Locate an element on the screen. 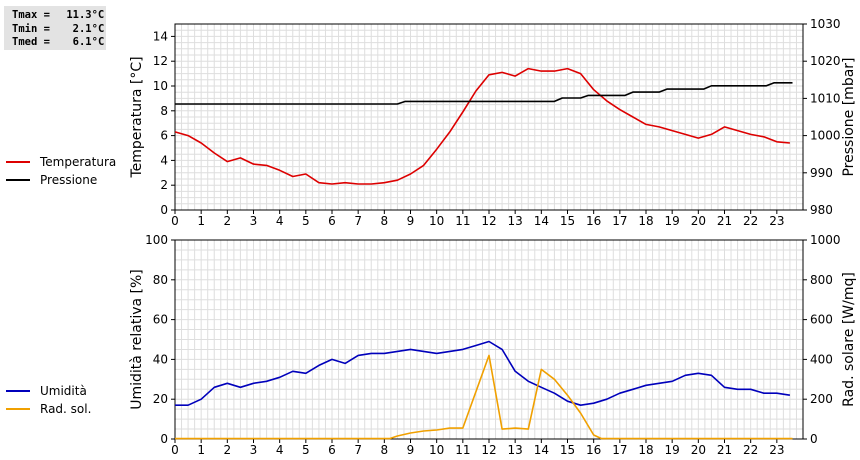  panel1-x-tick-label: 8 is located at coordinates (385, 221).